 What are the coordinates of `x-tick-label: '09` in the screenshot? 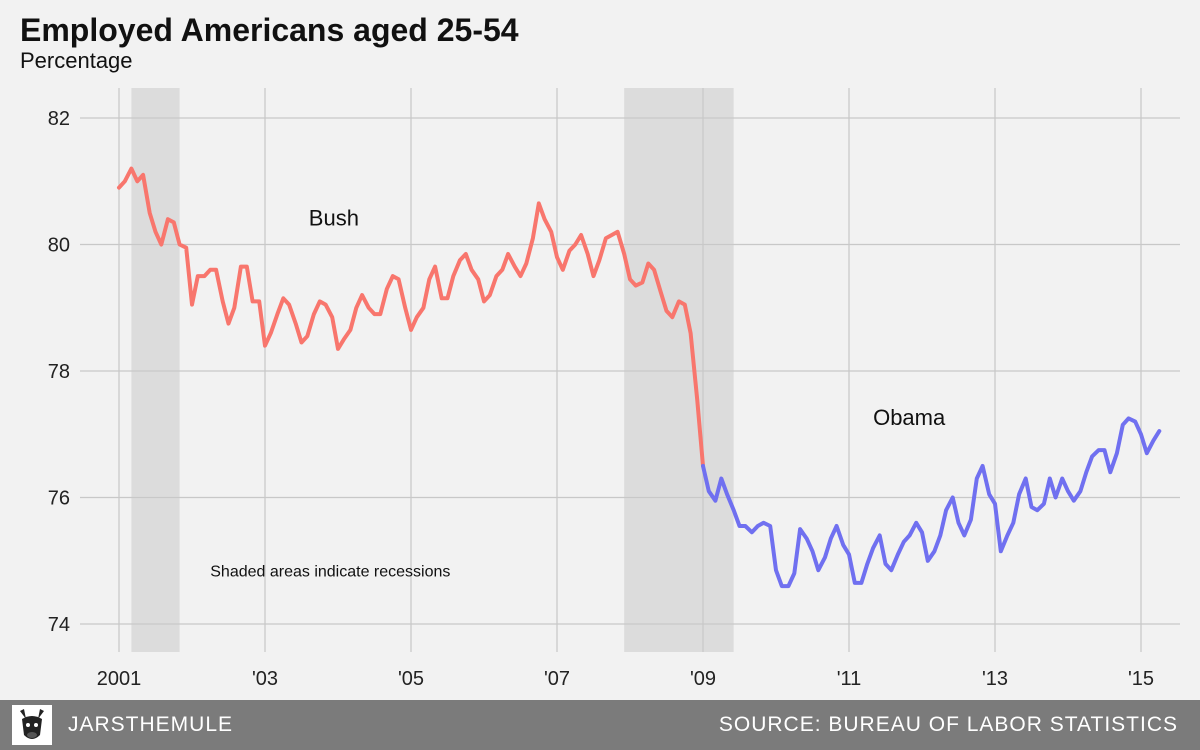 It's located at (703, 679).